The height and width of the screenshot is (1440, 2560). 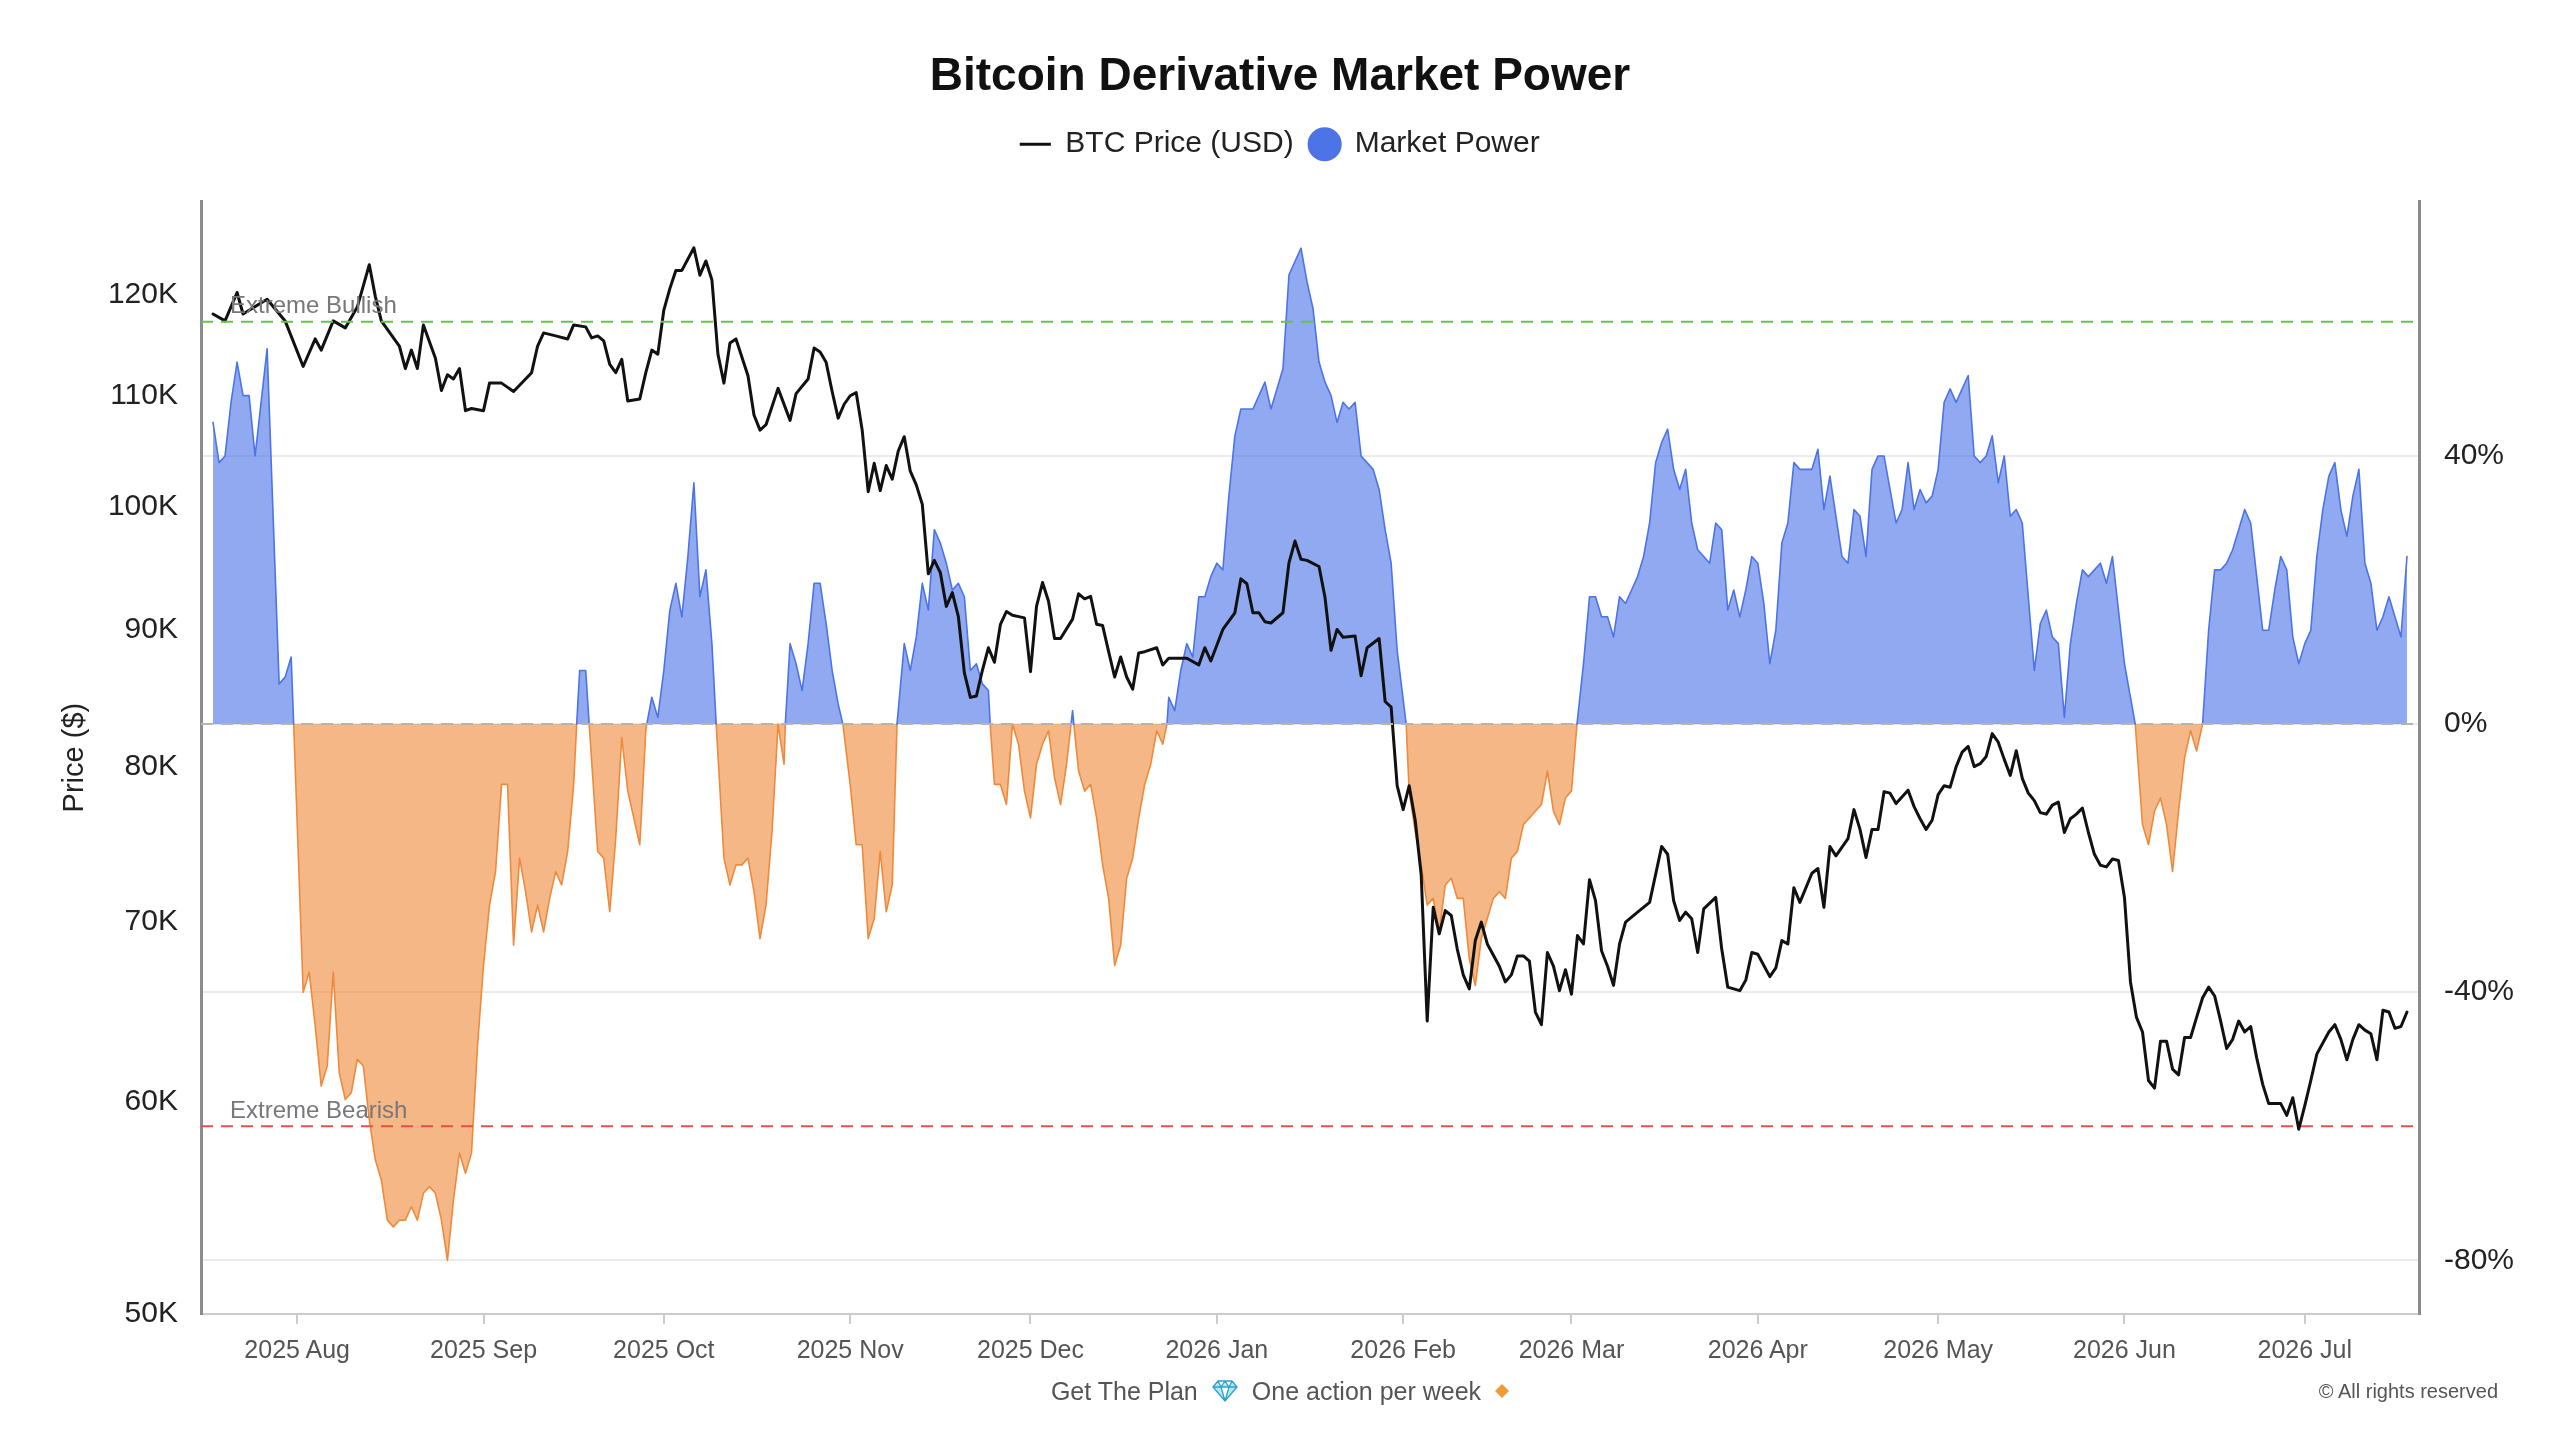 What do you see at coordinates (2305, 1348) in the screenshot?
I see `x-tick-label: 2026 Jul` at bounding box center [2305, 1348].